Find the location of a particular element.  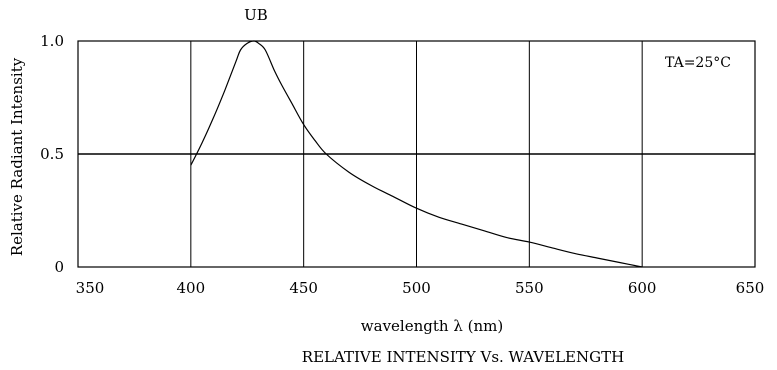

y-axis-label: Relative Radiant Intensity is located at coordinates (17, 156).